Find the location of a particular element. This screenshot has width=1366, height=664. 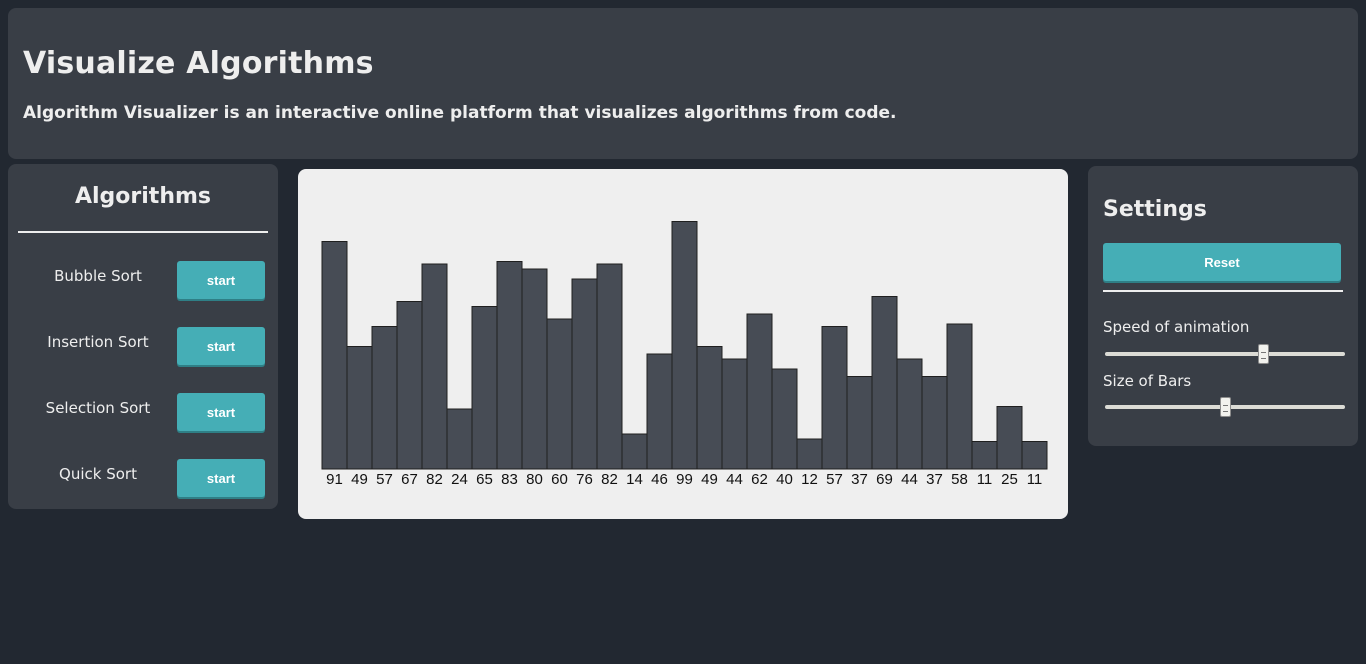

bubble-sort-label: Bubble Sort is located at coordinates (98, 276).